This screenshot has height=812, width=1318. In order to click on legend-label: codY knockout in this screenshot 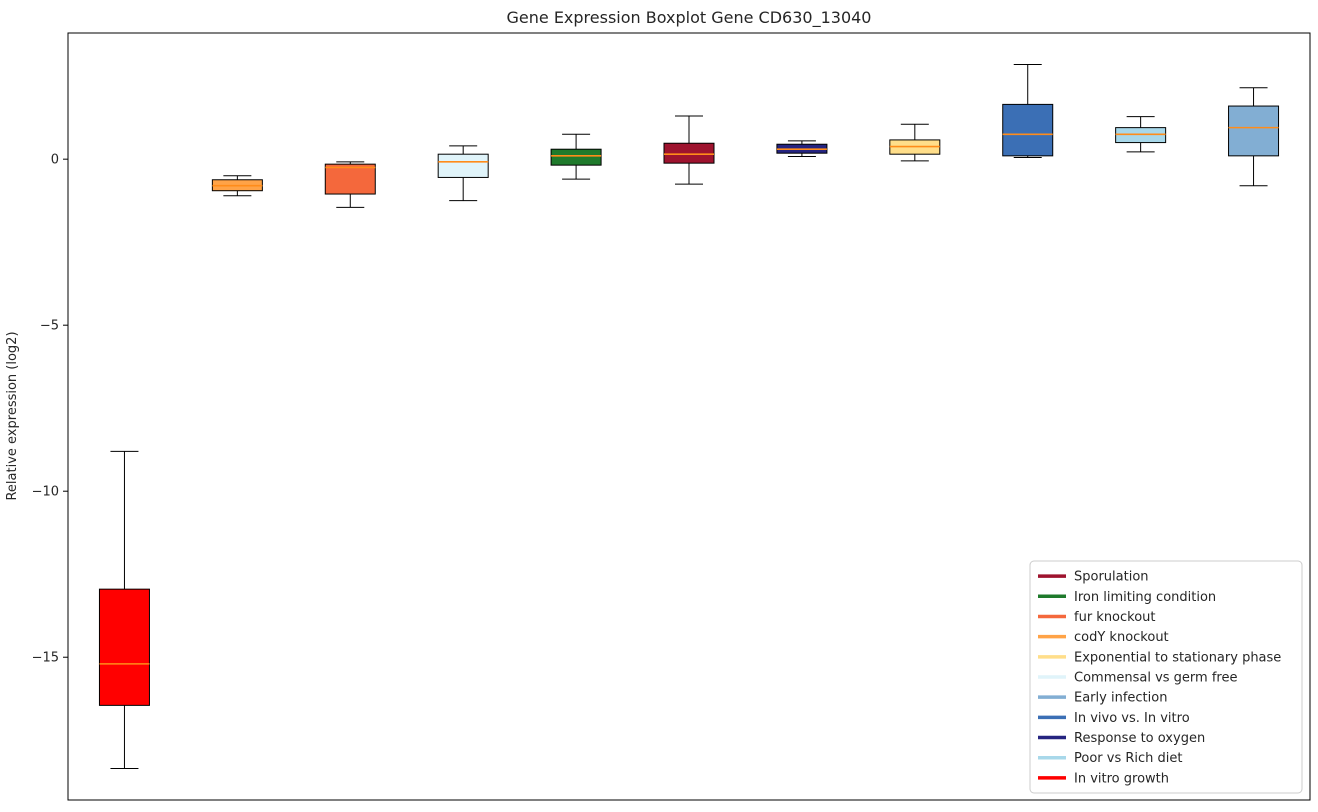, I will do `click(1121, 637)`.